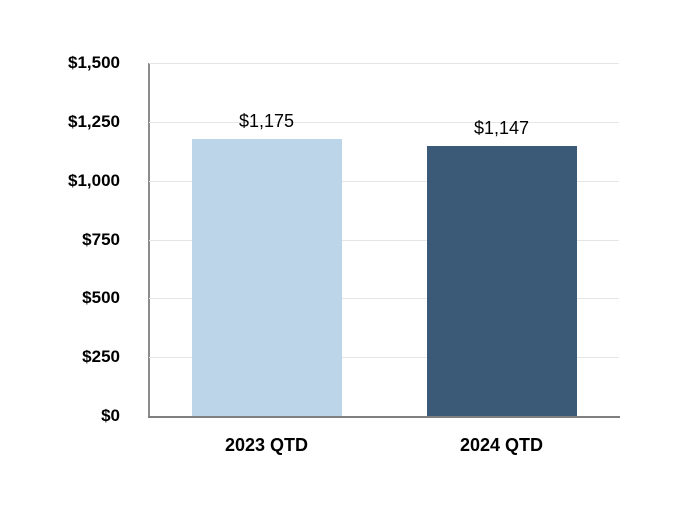 This screenshot has height=518, width=682. Describe the element at coordinates (101, 298) in the screenshot. I see `y-axis-tick-label: $500` at that location.